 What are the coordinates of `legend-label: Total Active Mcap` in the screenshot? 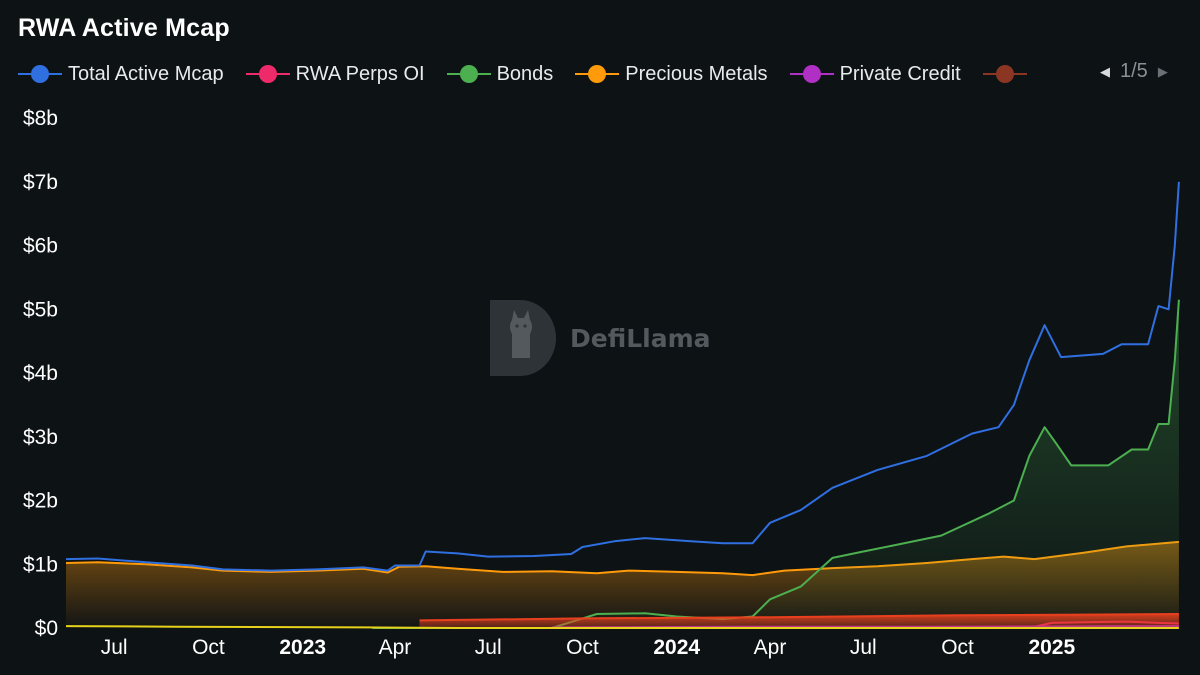 It's located at (146, 73).